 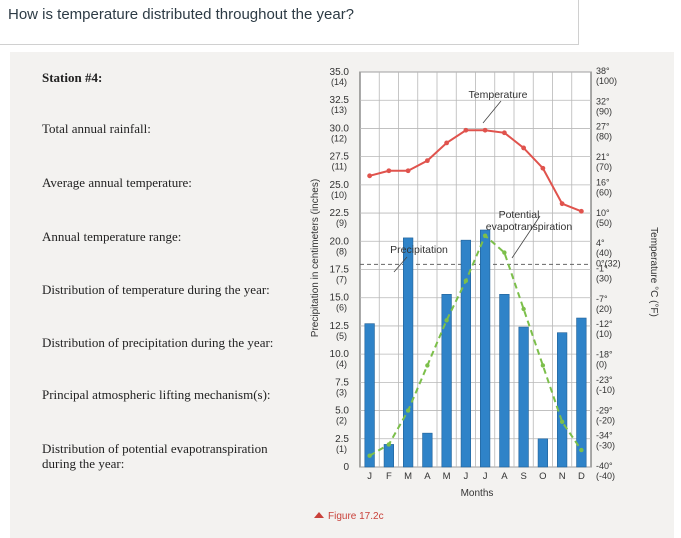 I want to click on month-label: O, so click(x=542, y=476).